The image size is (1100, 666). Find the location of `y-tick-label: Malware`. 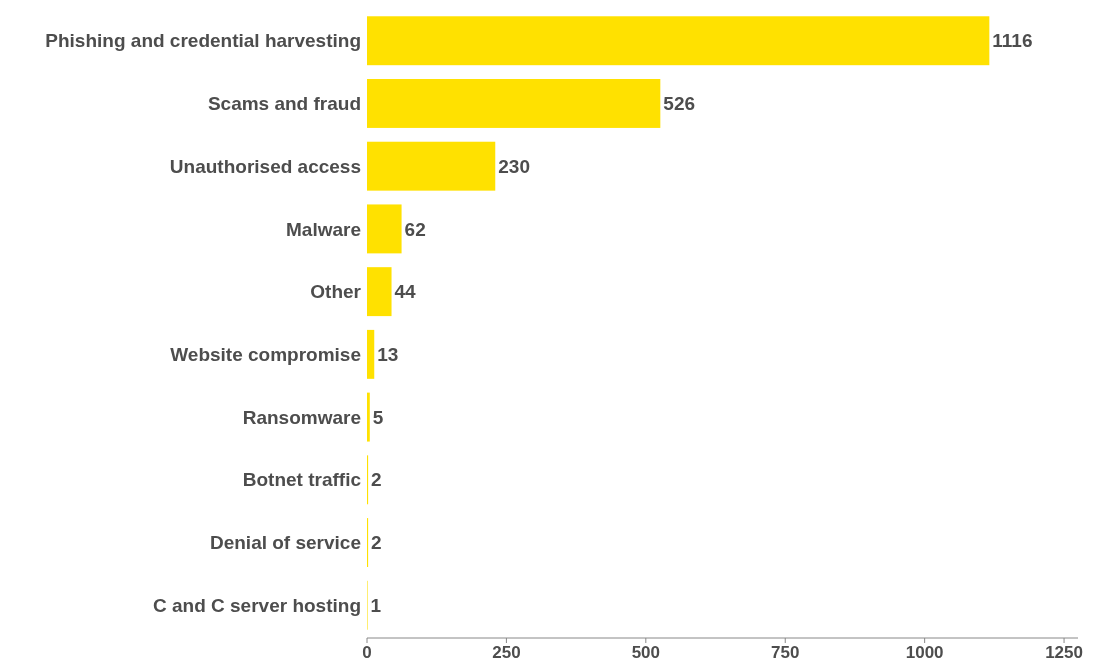

y-tick-label: Malware is located at coordinates (323, 229).